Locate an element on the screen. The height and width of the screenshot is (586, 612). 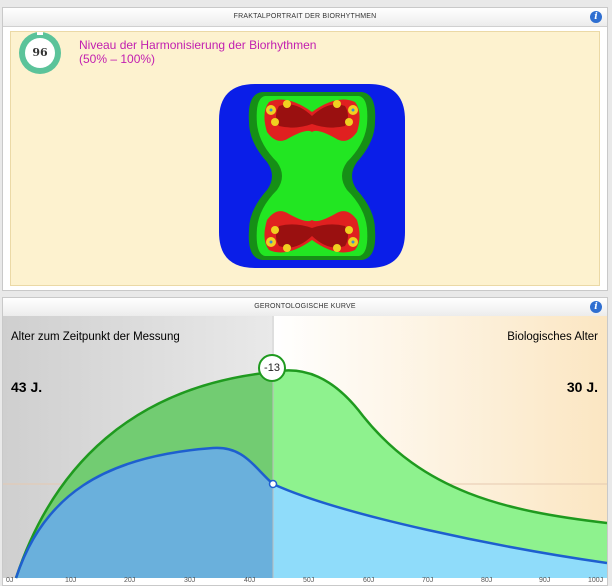
x-tick: 90J is located at coordinates (545, 580).